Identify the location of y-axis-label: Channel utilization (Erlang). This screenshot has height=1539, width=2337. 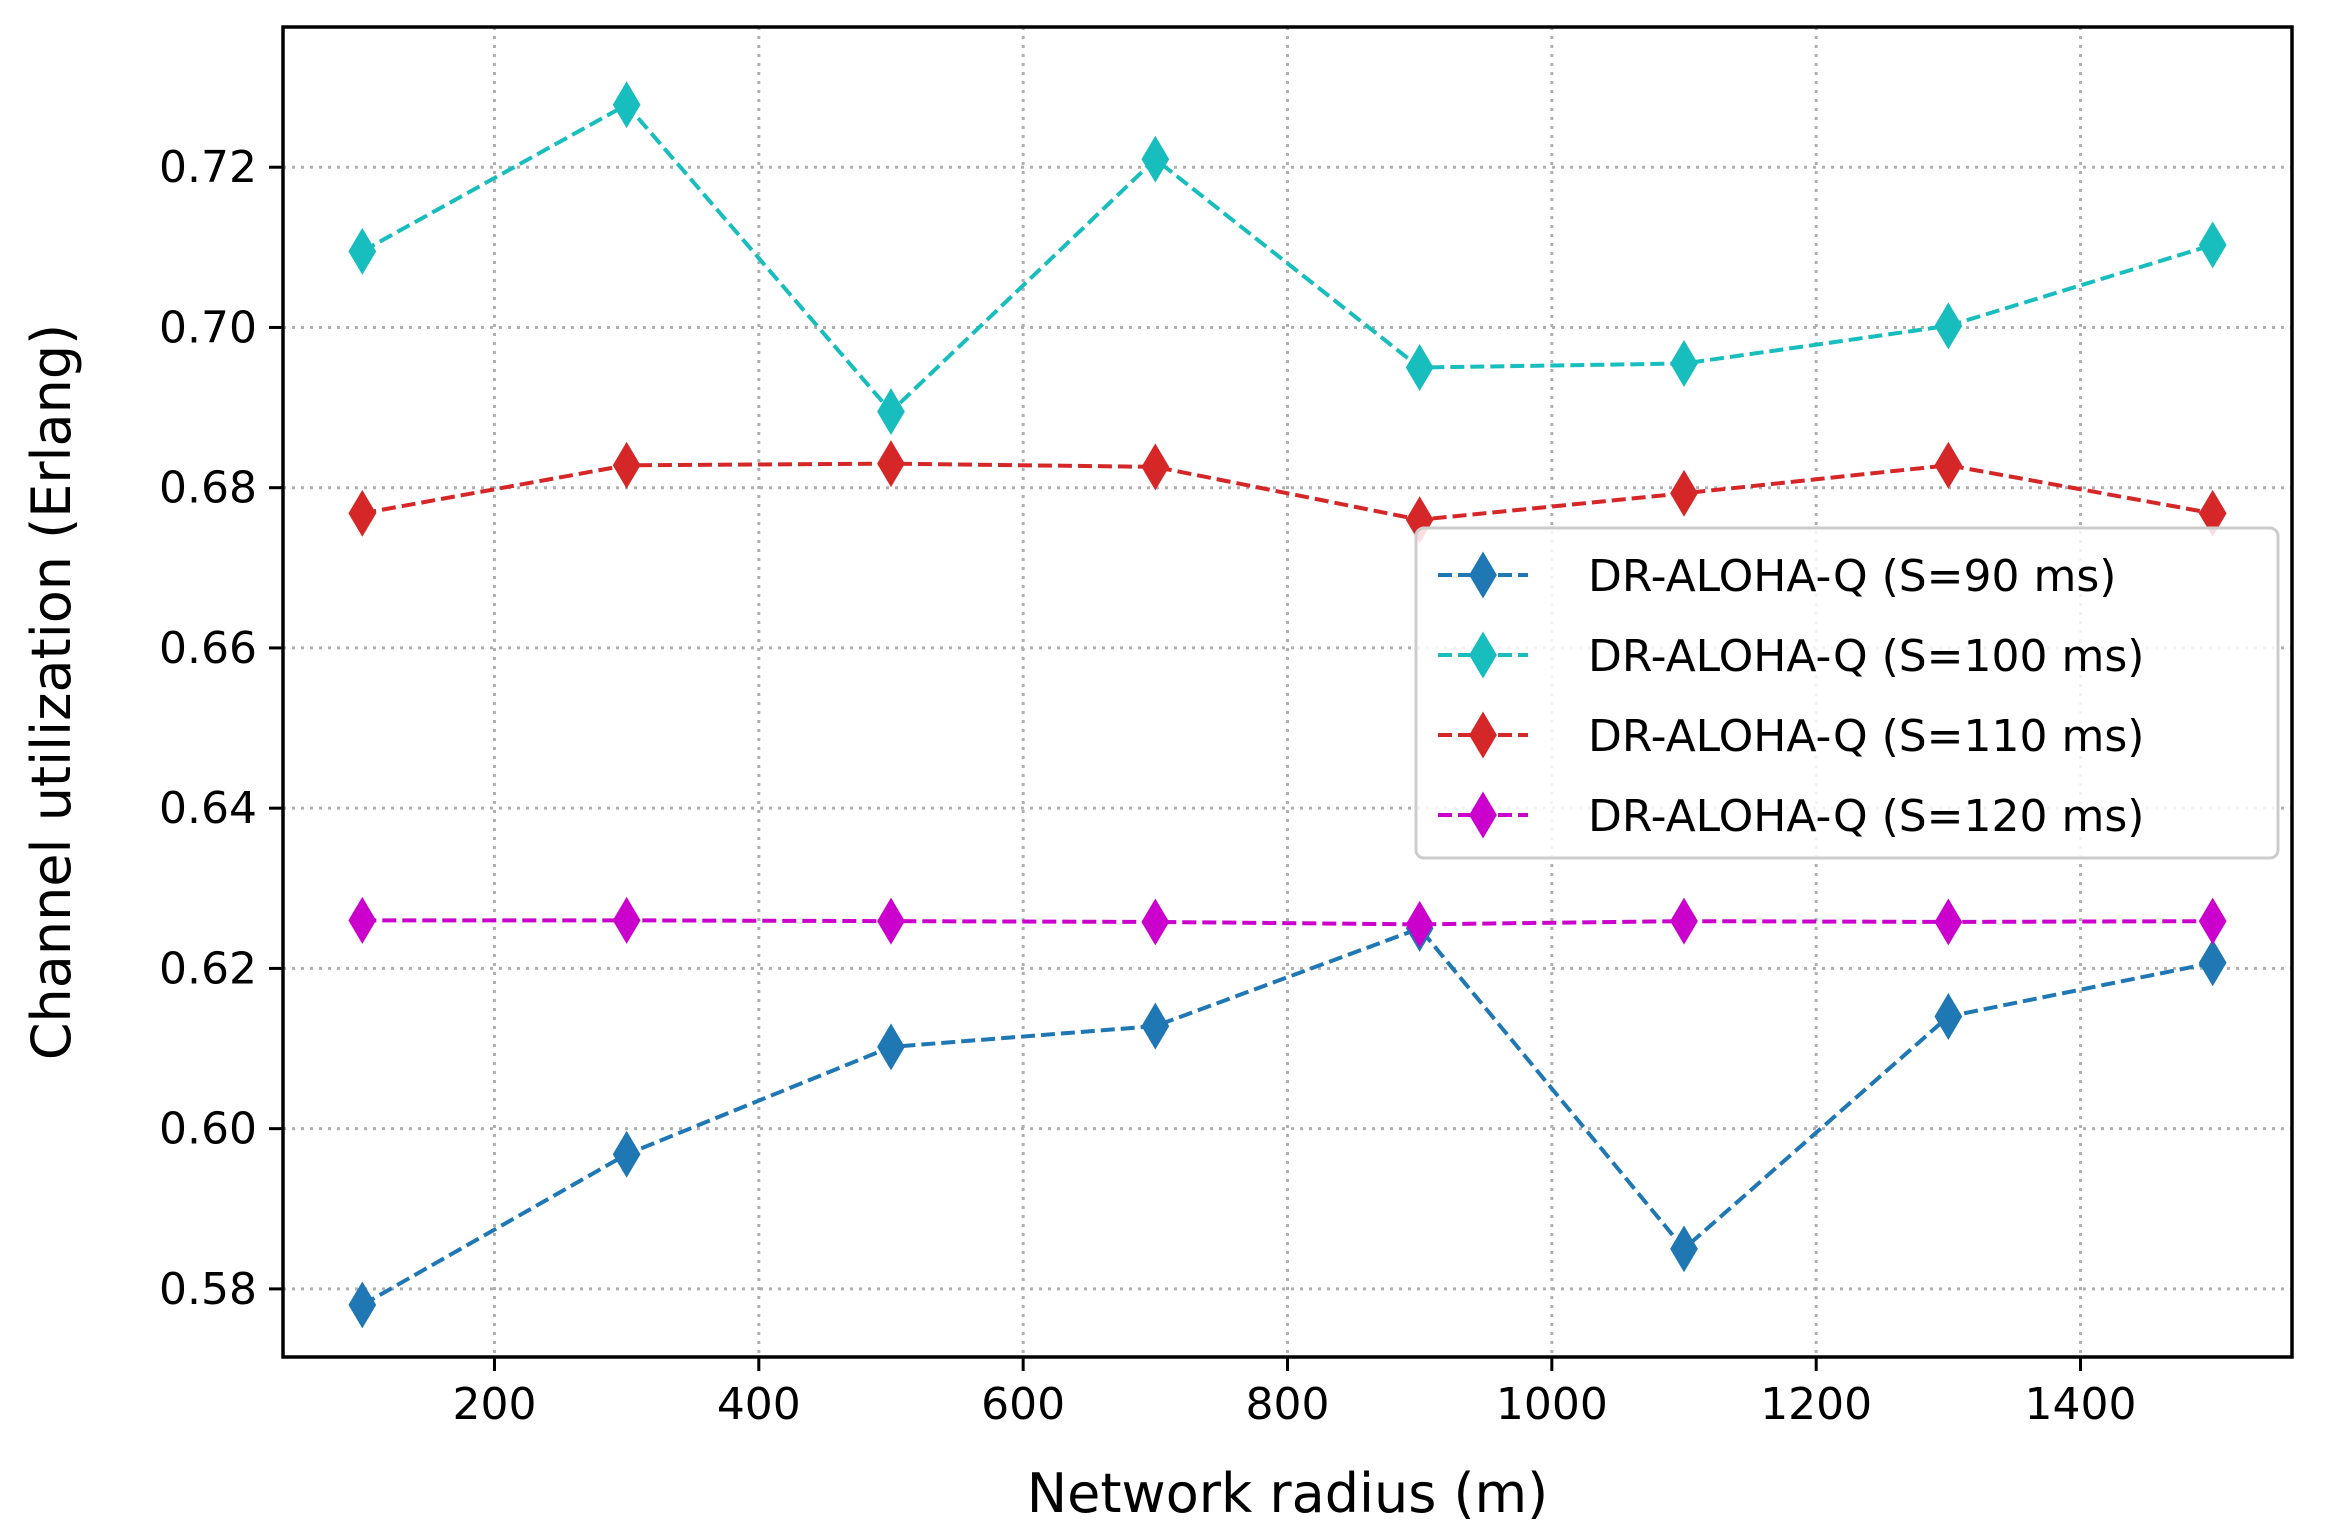
(51, 692).